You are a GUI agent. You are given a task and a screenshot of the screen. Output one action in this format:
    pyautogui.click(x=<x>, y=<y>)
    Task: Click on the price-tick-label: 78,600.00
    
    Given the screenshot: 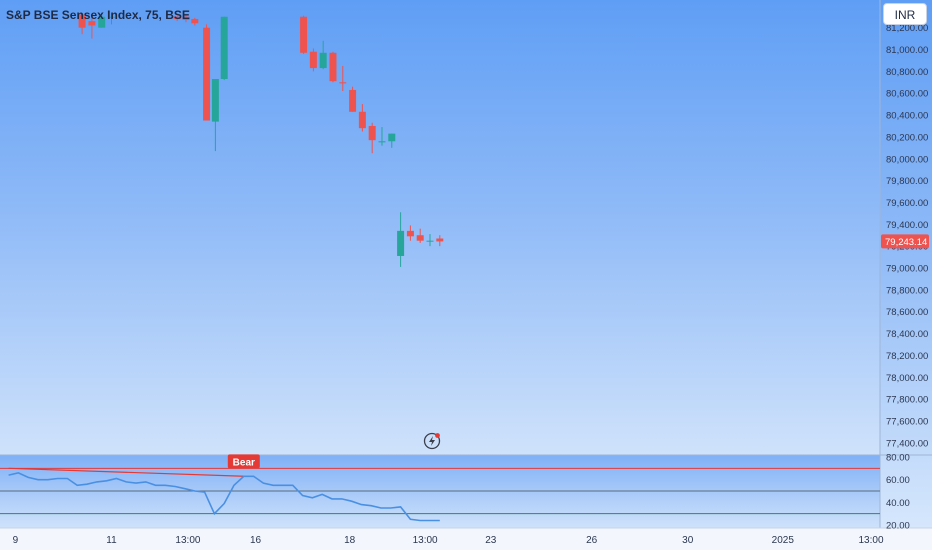 What is the action you would take?
    pyautogui.click(x=907, y=312)
    